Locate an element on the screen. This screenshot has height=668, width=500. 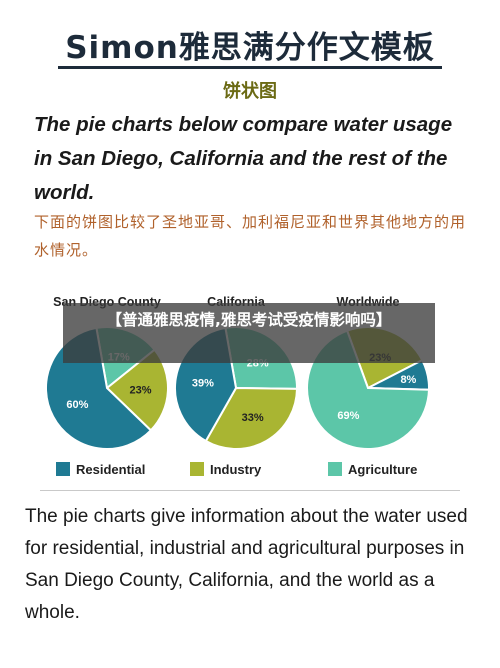
divider is located at coordinates (250, 490).